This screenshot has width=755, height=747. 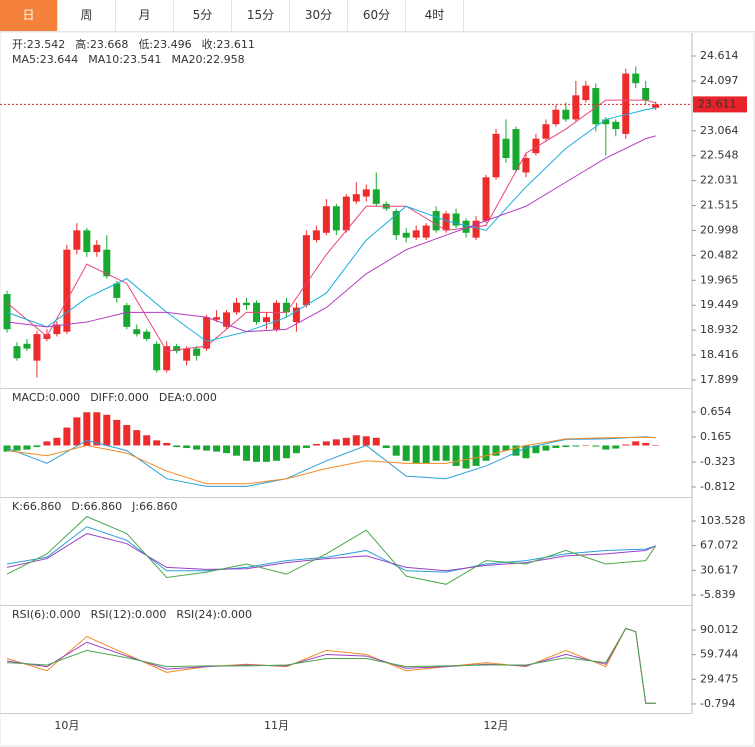 I want to click on legend-label: 高:, so click(x=82, y=44).